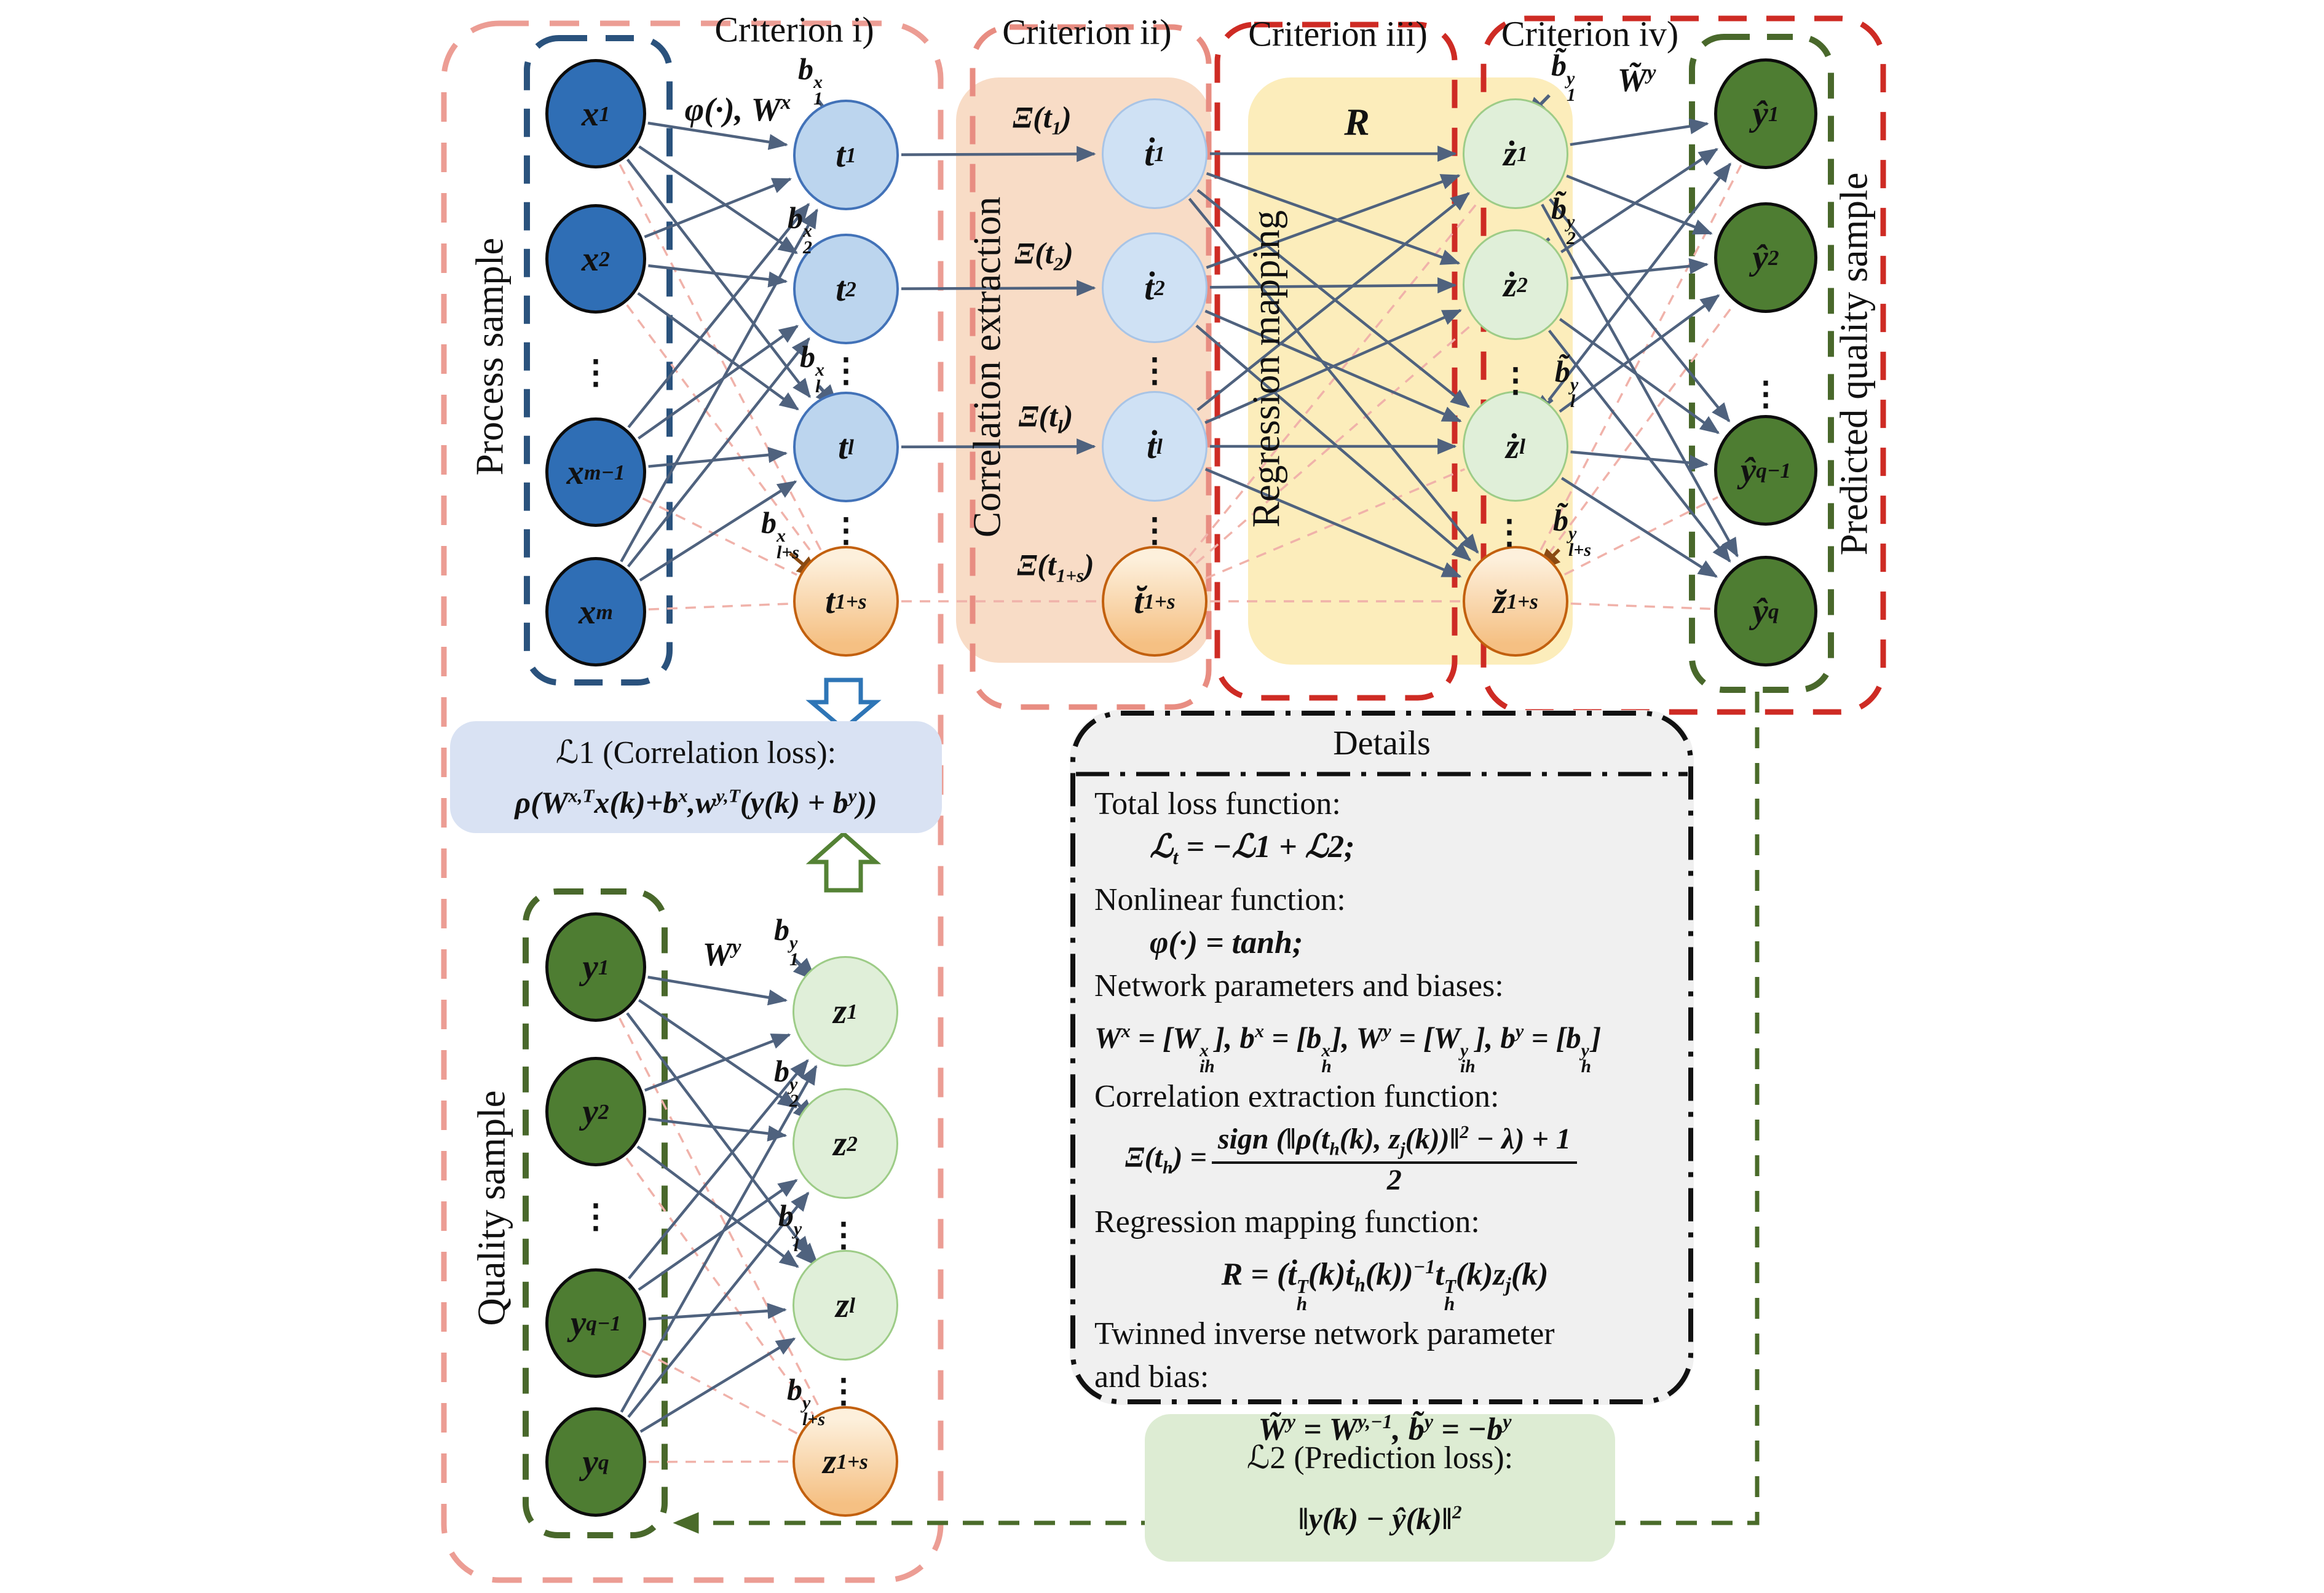 This screenshot has height=1593, width=2324. I want to click on node-t̆1+s: t̆ 1+s, so click(1154, 601).